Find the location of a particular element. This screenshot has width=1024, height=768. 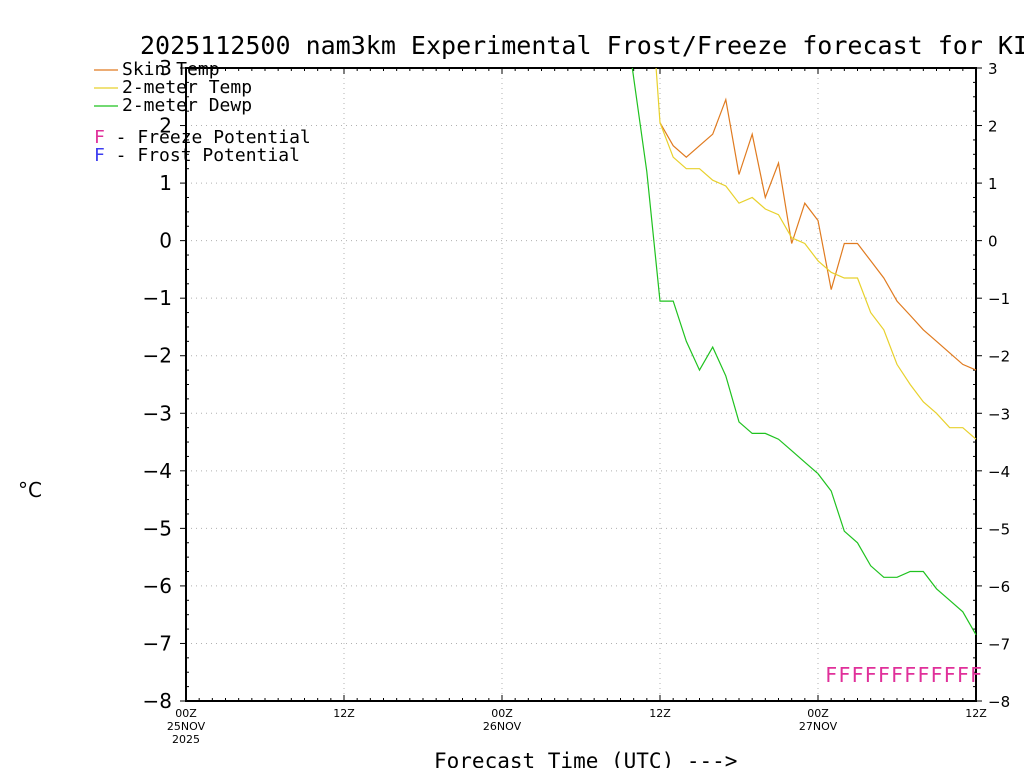

legend-label: 2-meter Temp is located at coordinates (187, 87).